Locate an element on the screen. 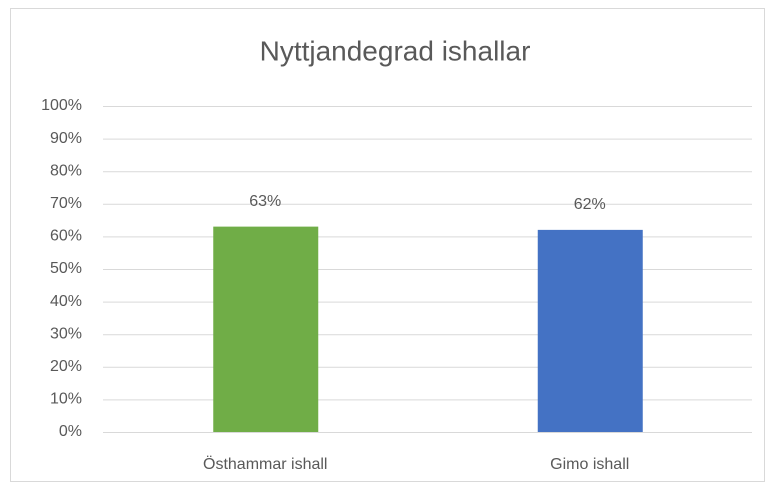  y-tick-label: 20% is located at coordinates (66, 366).